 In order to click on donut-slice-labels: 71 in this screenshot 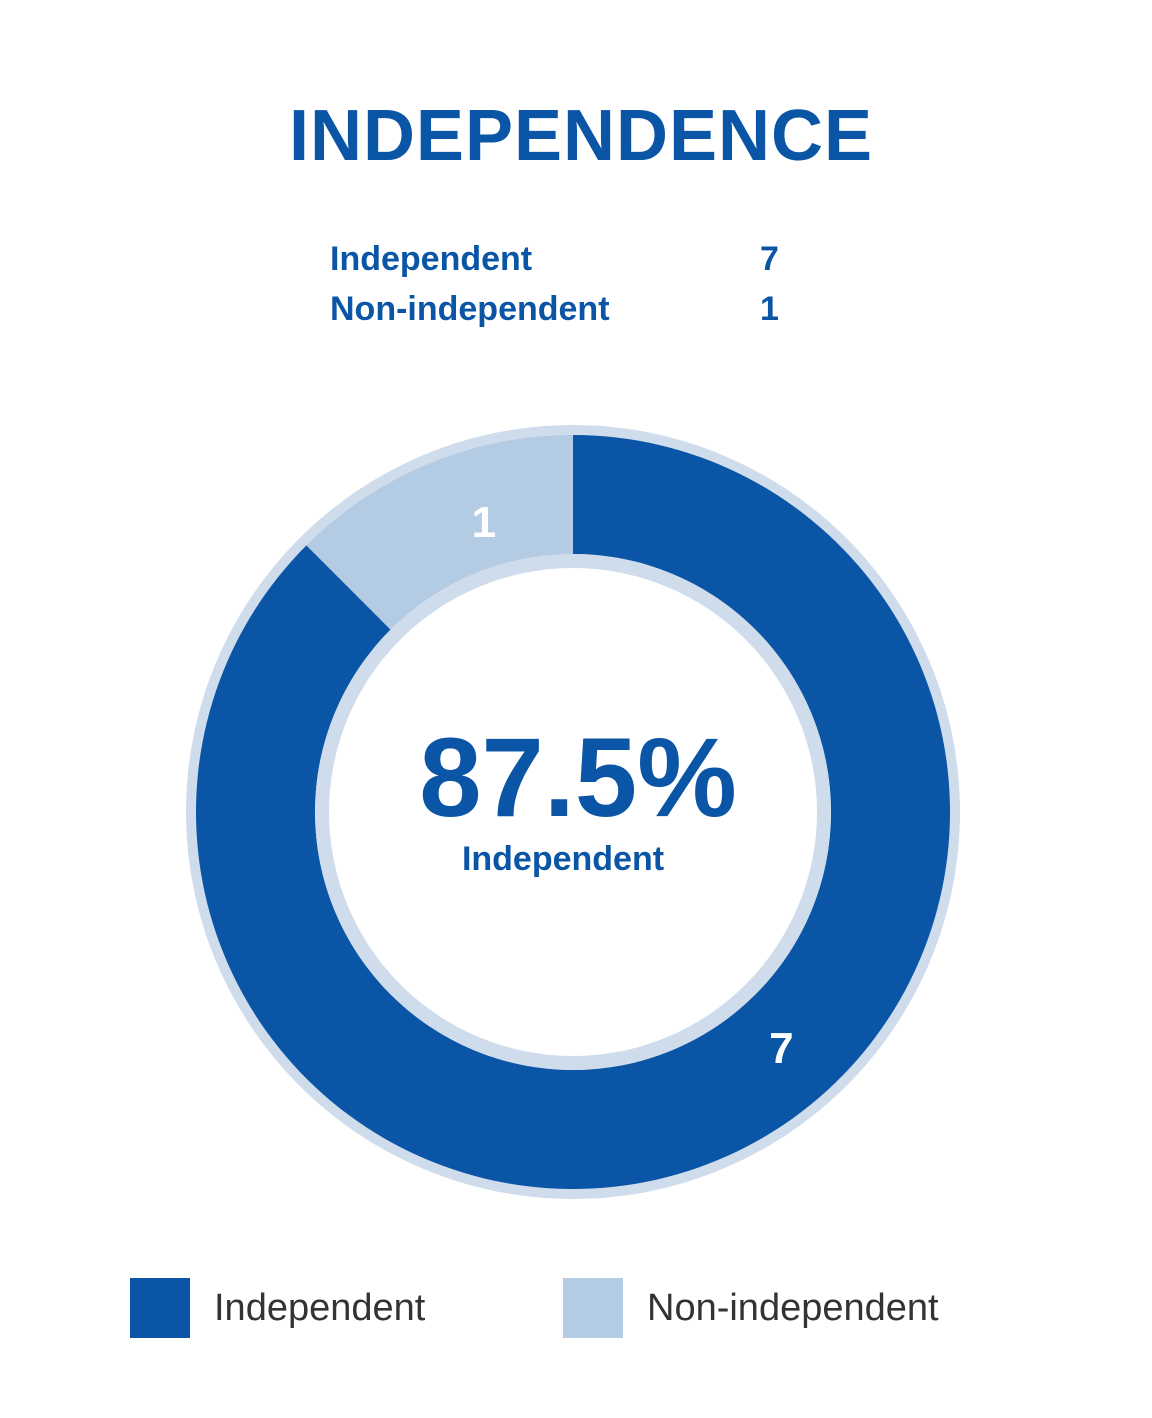, I will do `click(633, 785)`.